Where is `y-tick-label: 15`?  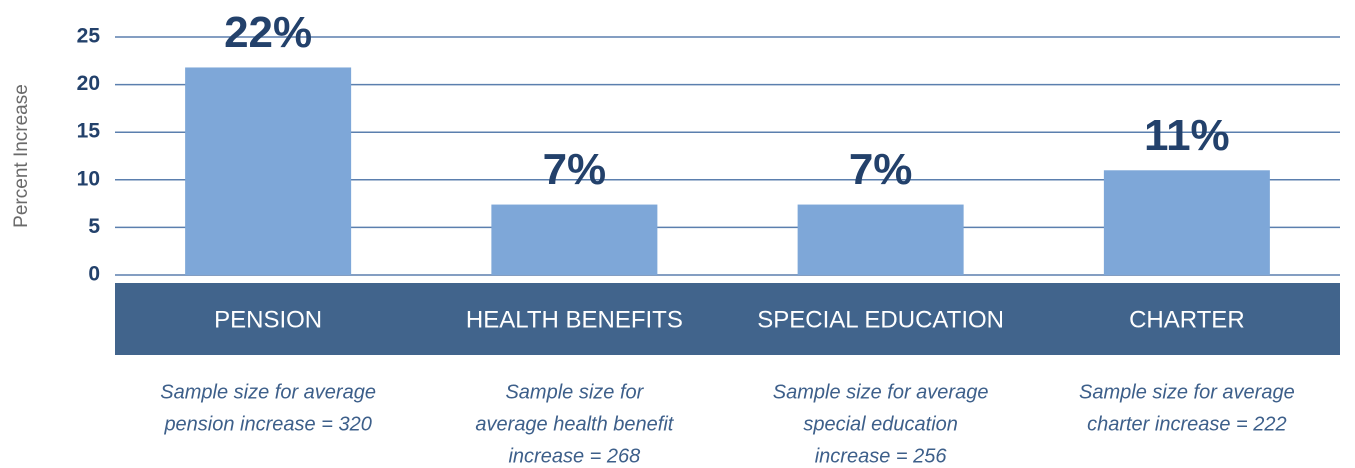 y-tick-label: 15 is located at coordinates (89, 131).